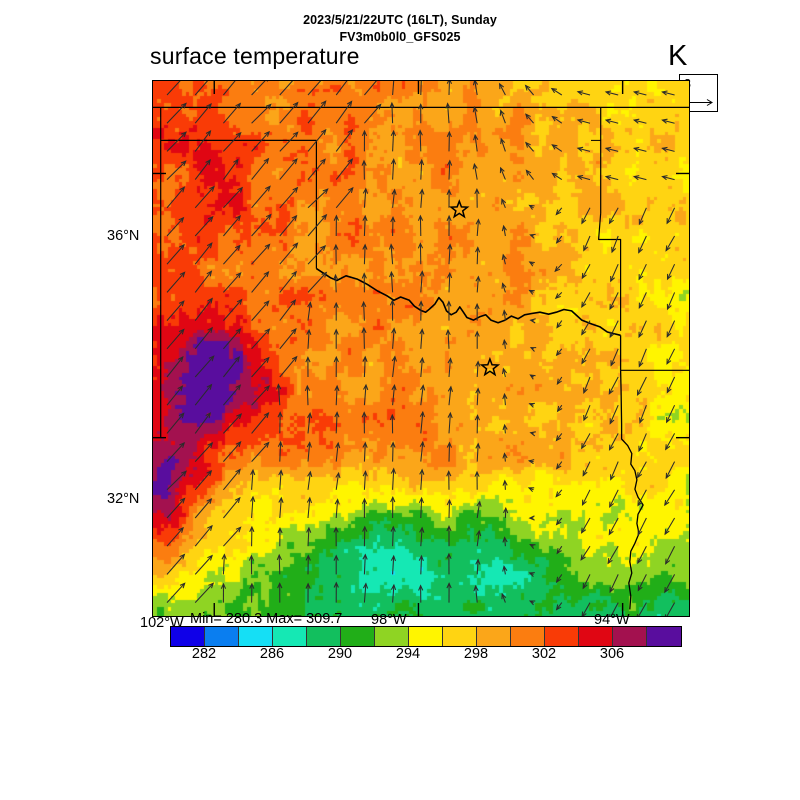 Image resolution: width=800 pixels, height=800 pixels. I want to click on timestamp-title: 2023/5/21/22UTC (16LT), Sunday, so click(400, 20).